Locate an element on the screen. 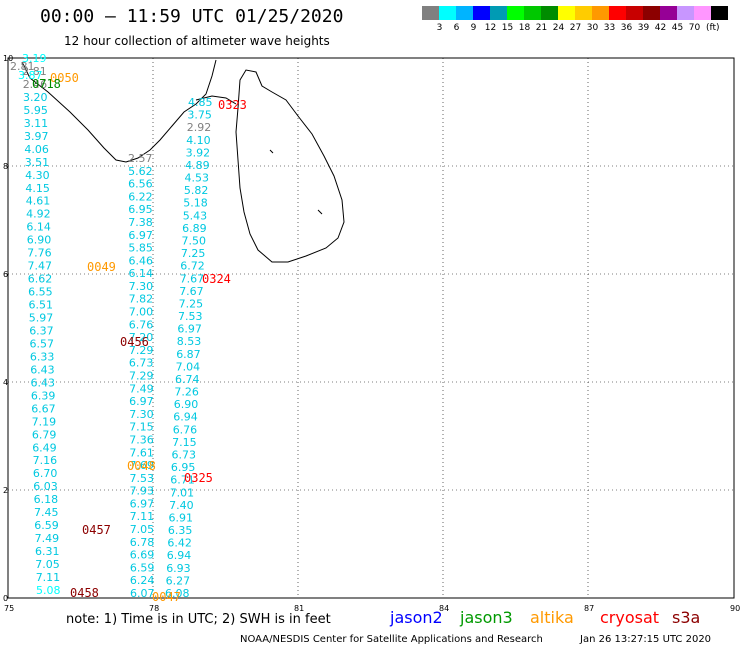  wave-height-value: 6.08 is located at coordinates (177, 593).